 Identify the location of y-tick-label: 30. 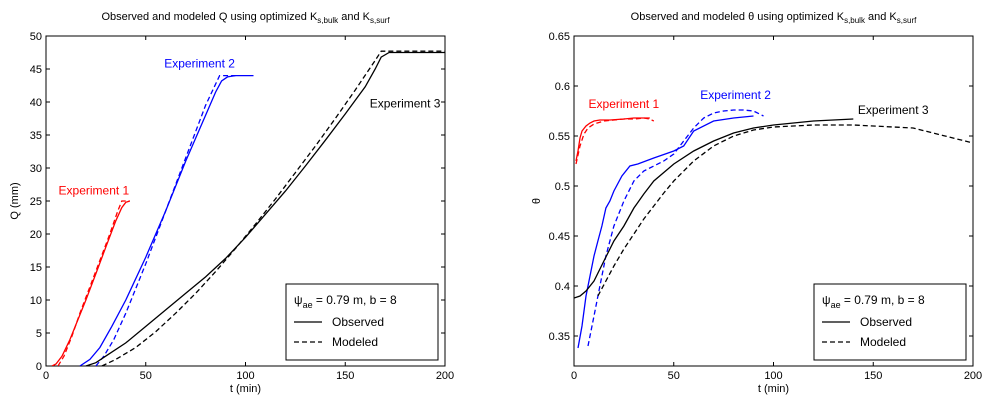
(36, 169).